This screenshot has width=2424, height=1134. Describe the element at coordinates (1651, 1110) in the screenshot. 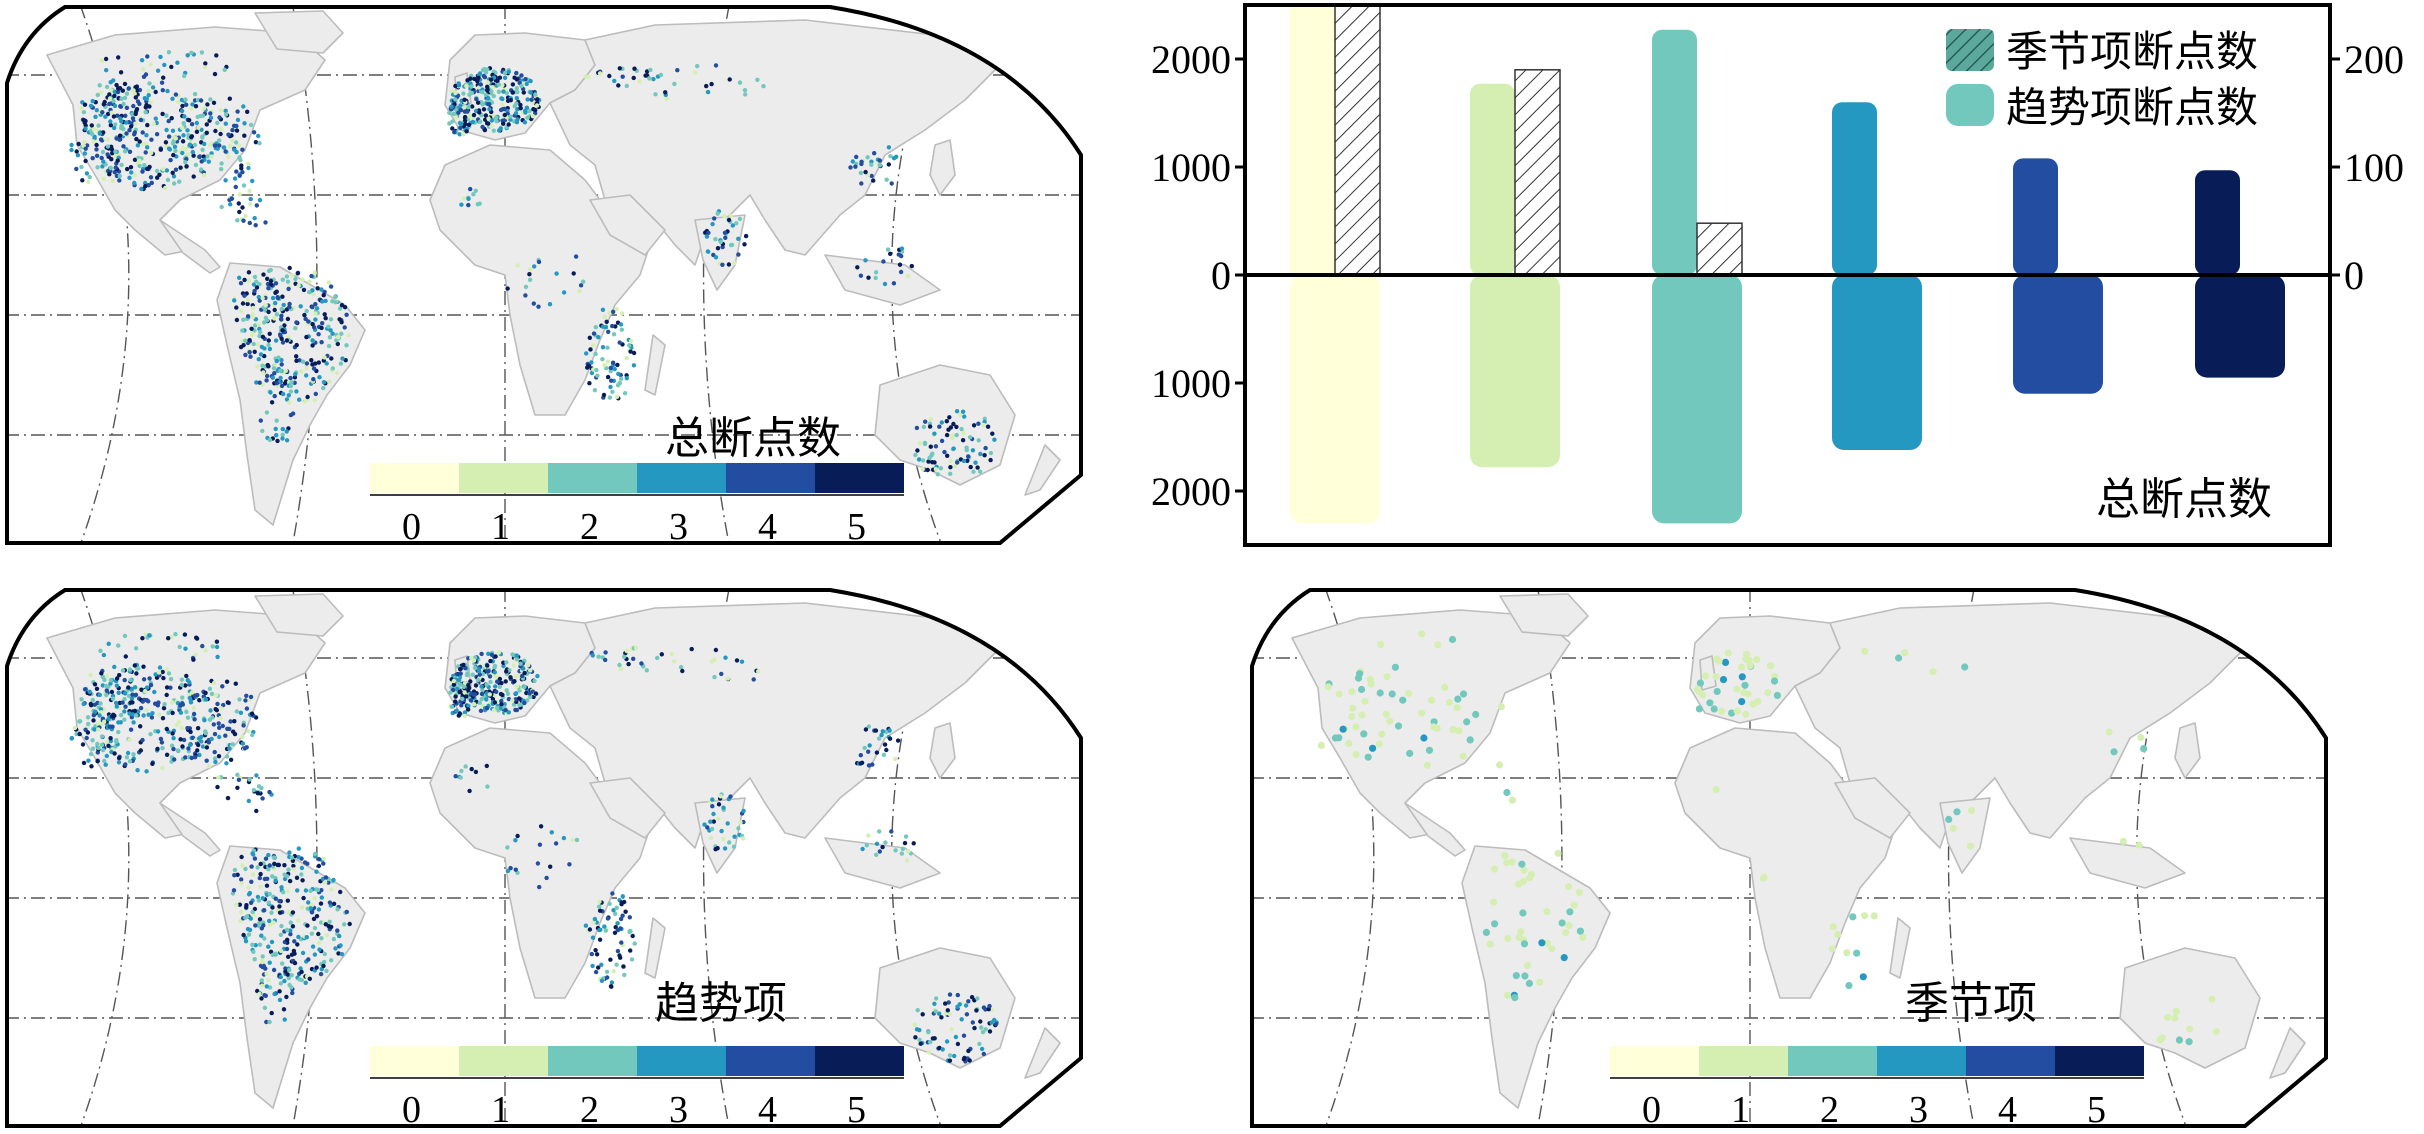

I see `legend-tick-label: 0` at that location.